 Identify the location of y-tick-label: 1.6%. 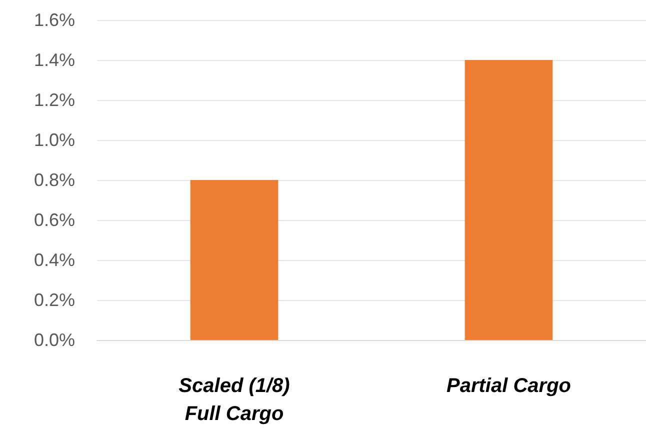
(54, 20).